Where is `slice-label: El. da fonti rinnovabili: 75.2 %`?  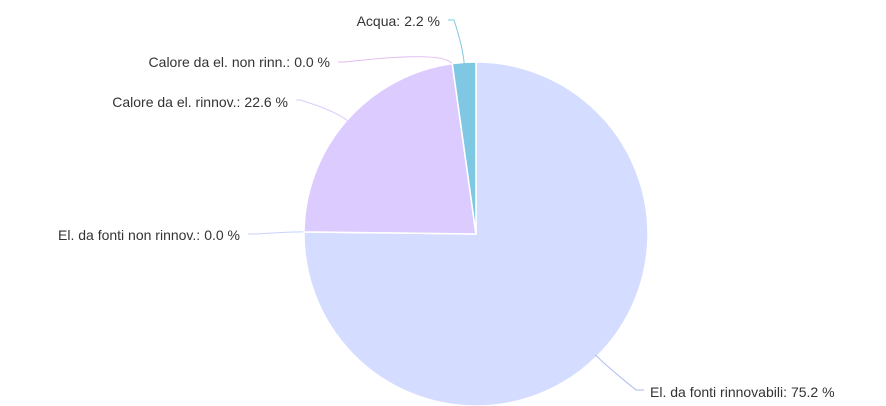 slice-label: El. da fonti rinnovabili: 75.2 % is located at coordinates (742, 392).